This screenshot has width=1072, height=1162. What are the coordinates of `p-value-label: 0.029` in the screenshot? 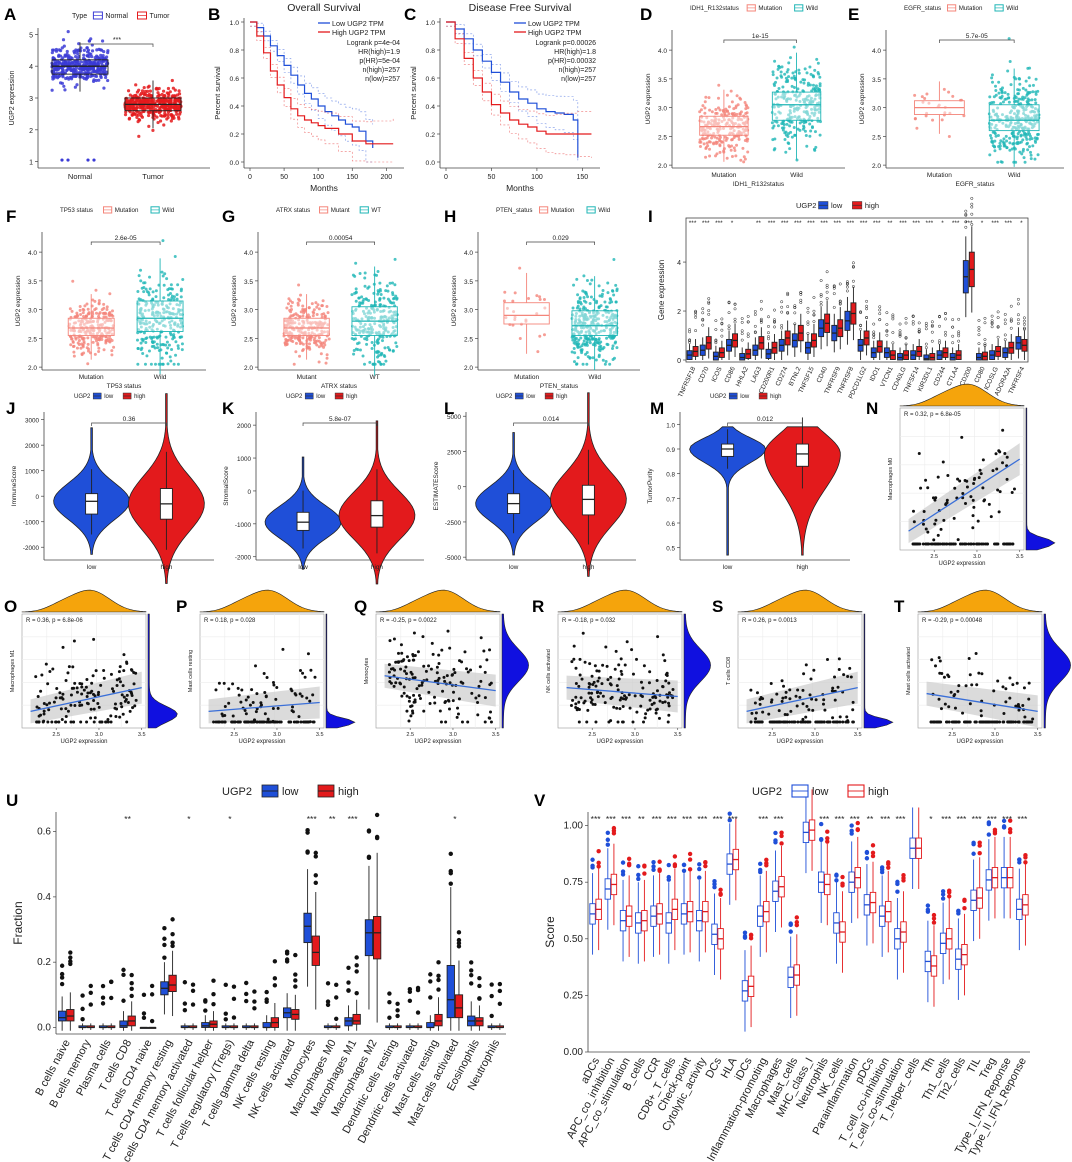 It's located at (560, 238).